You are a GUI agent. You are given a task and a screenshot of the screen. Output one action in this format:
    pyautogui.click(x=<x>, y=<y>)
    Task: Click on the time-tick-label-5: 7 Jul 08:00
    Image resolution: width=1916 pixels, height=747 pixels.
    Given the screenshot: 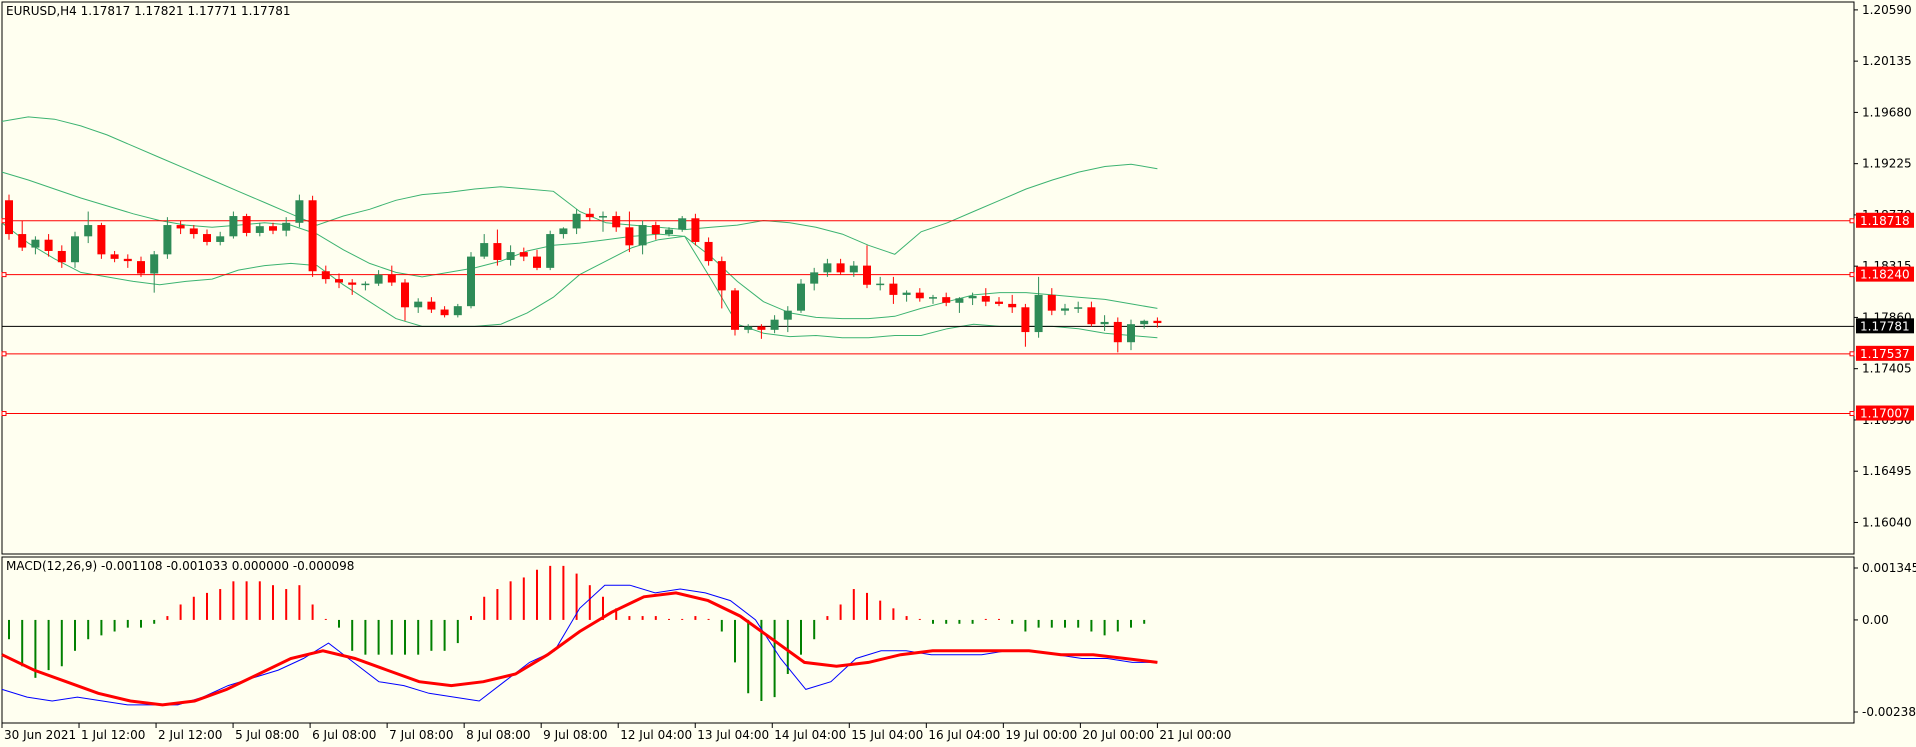 What is the action you would take?
    pyautogui.click(x=421, y=735)
    